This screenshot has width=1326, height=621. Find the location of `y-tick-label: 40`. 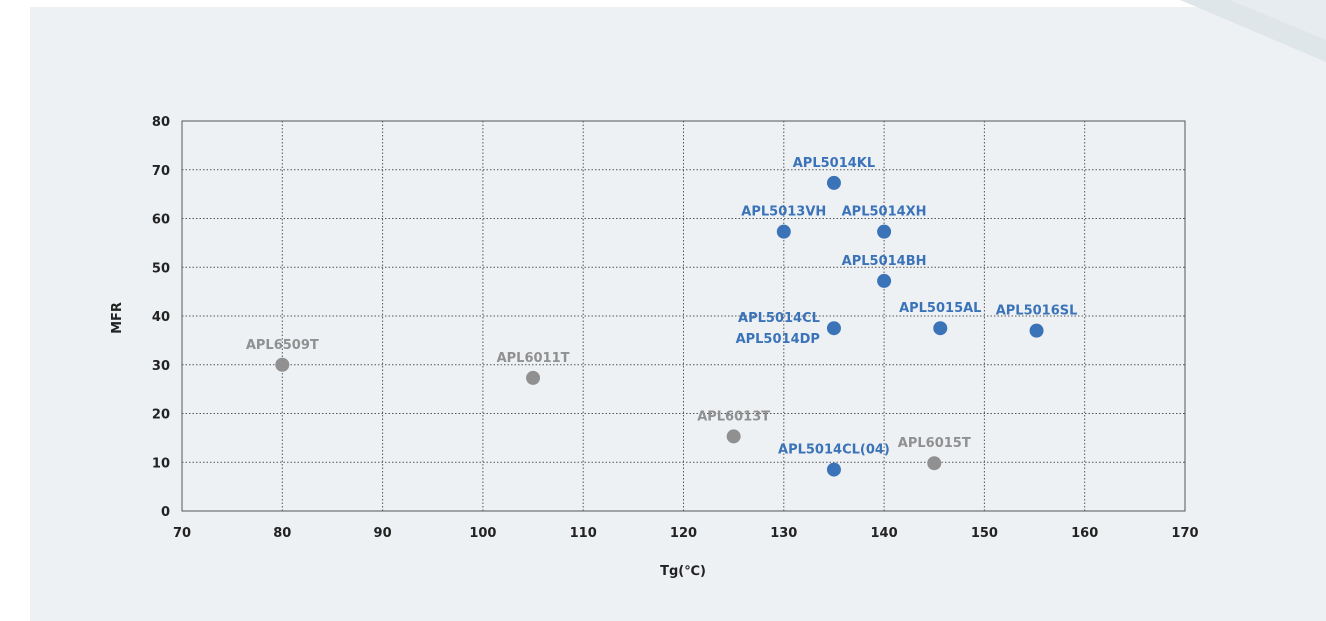

y-tick-label: 40 is located at coordinates (161, 317).